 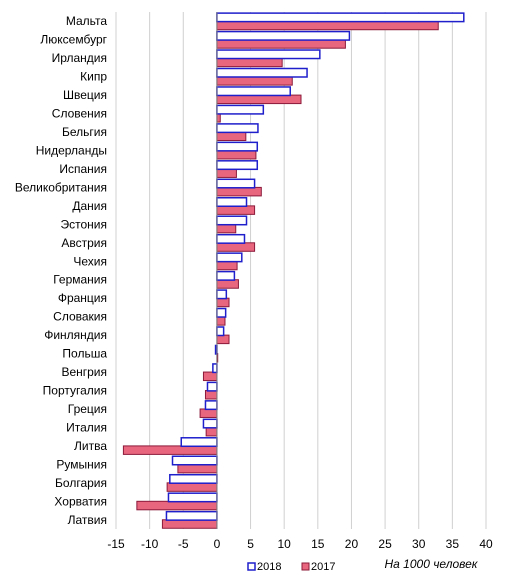 I want to click on category-label: Греция, so click(x=87, y=409).